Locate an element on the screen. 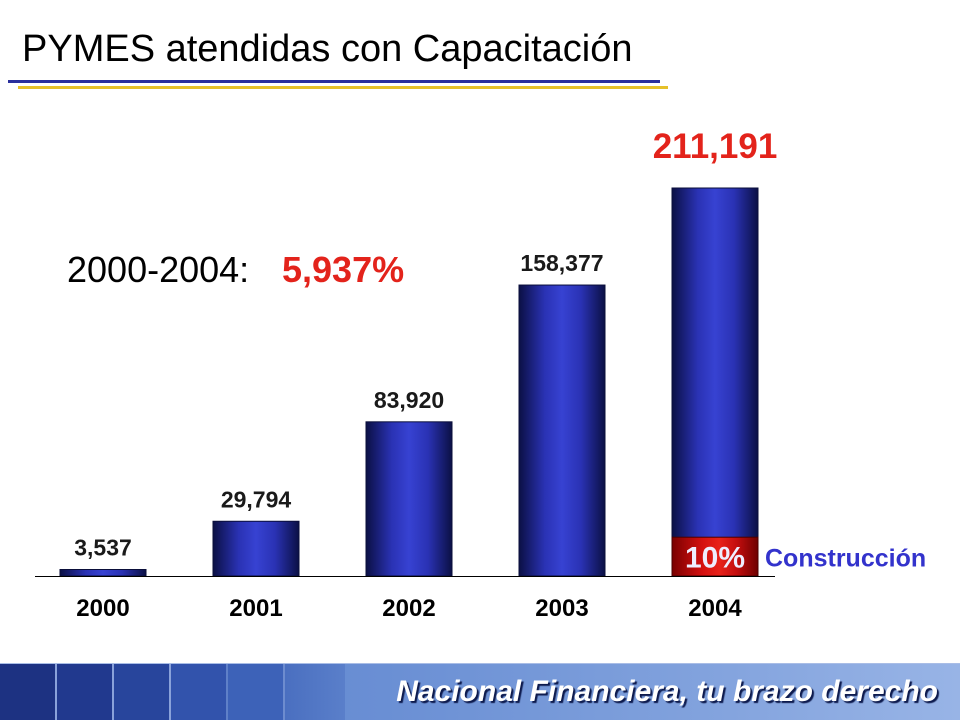 This screenshot has height=720, width=960. title-underline-gold is located at coordinates (343, 87).